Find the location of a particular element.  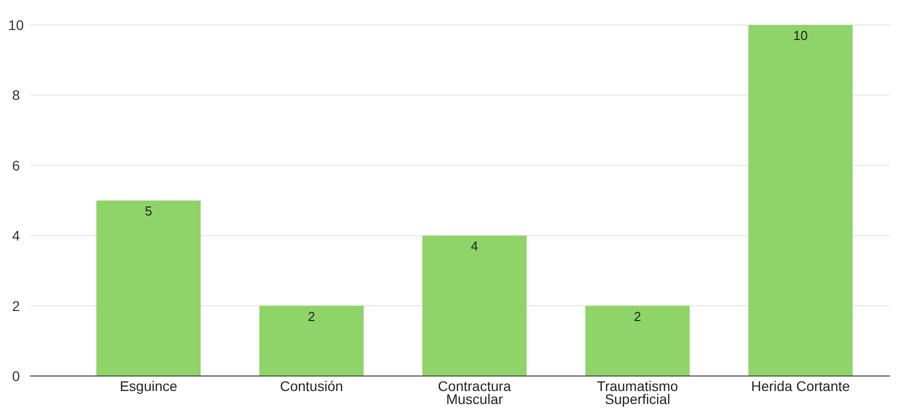

x-tick-label: Contractura Muscular is located at coordinates (475, 392).